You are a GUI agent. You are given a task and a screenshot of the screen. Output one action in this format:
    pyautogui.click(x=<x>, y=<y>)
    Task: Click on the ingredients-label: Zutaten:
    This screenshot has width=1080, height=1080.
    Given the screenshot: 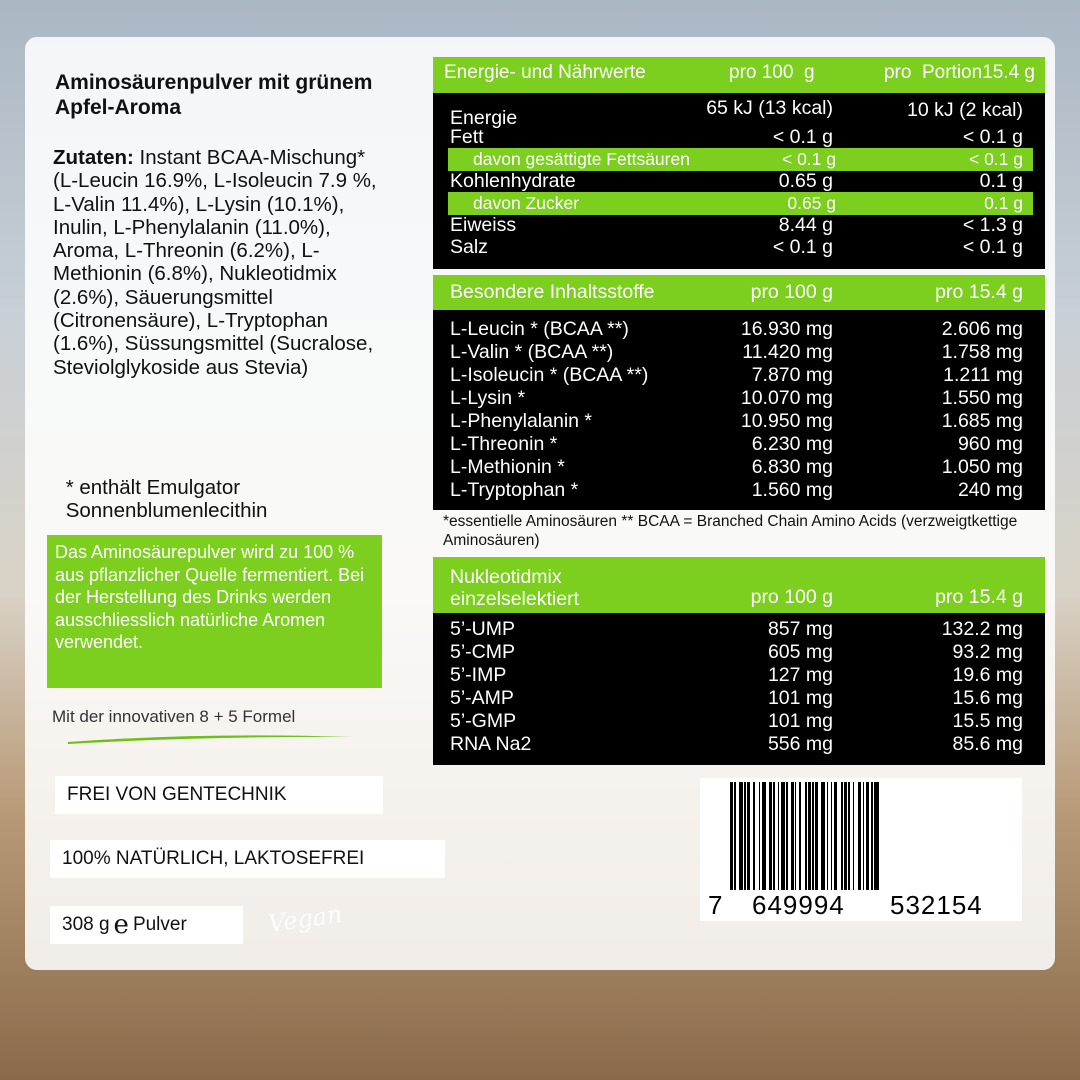 What is the action you would take?
    pyautogui.click(x=93, y=157)
    